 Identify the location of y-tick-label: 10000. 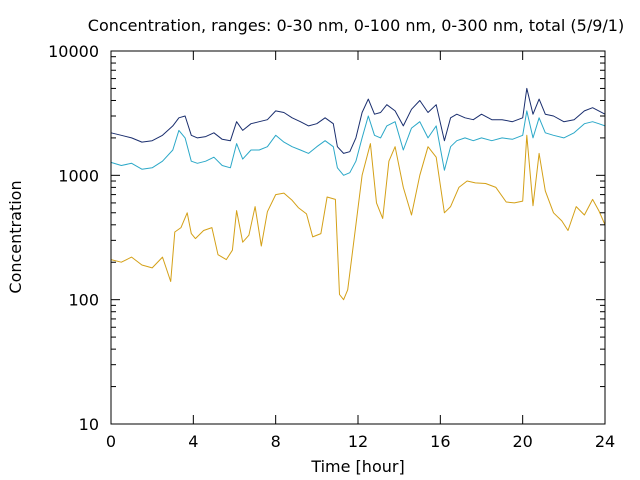
(73, 51).